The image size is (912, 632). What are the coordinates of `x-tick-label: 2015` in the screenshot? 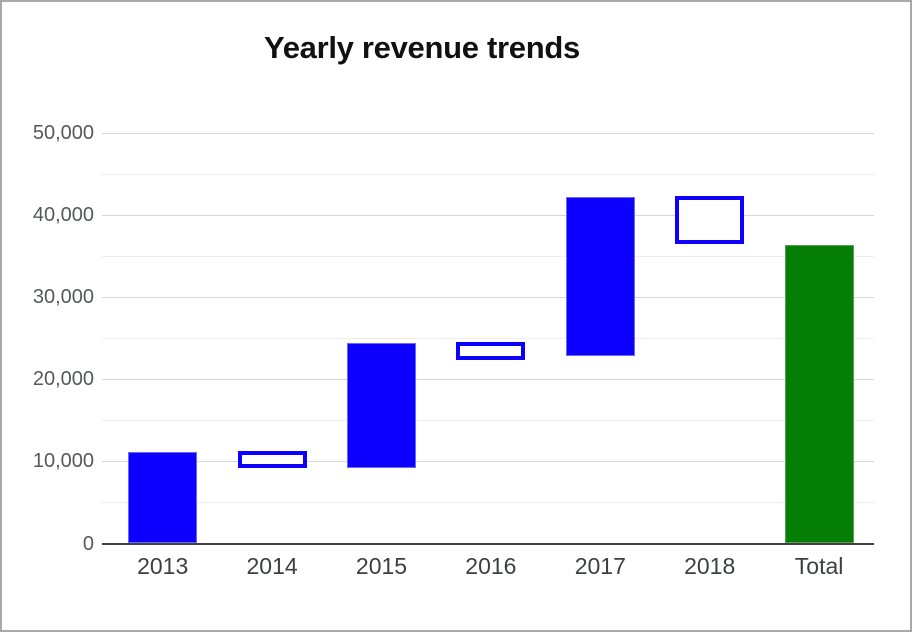 It's located at (381, 566).